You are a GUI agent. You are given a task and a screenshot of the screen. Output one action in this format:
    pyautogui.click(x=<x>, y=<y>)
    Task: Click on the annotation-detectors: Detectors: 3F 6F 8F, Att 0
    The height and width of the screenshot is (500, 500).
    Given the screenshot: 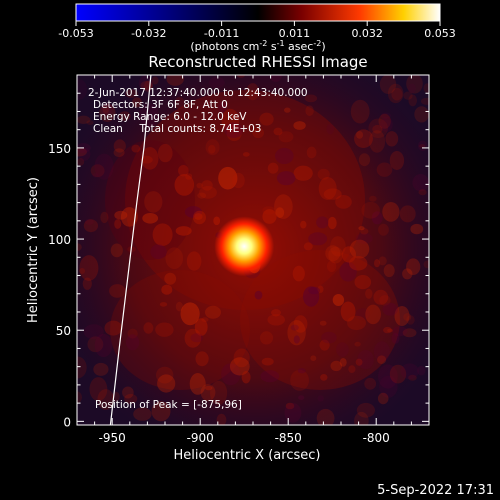 What is the action you would take?
    pyautogui.click(x=160, y=105)
    